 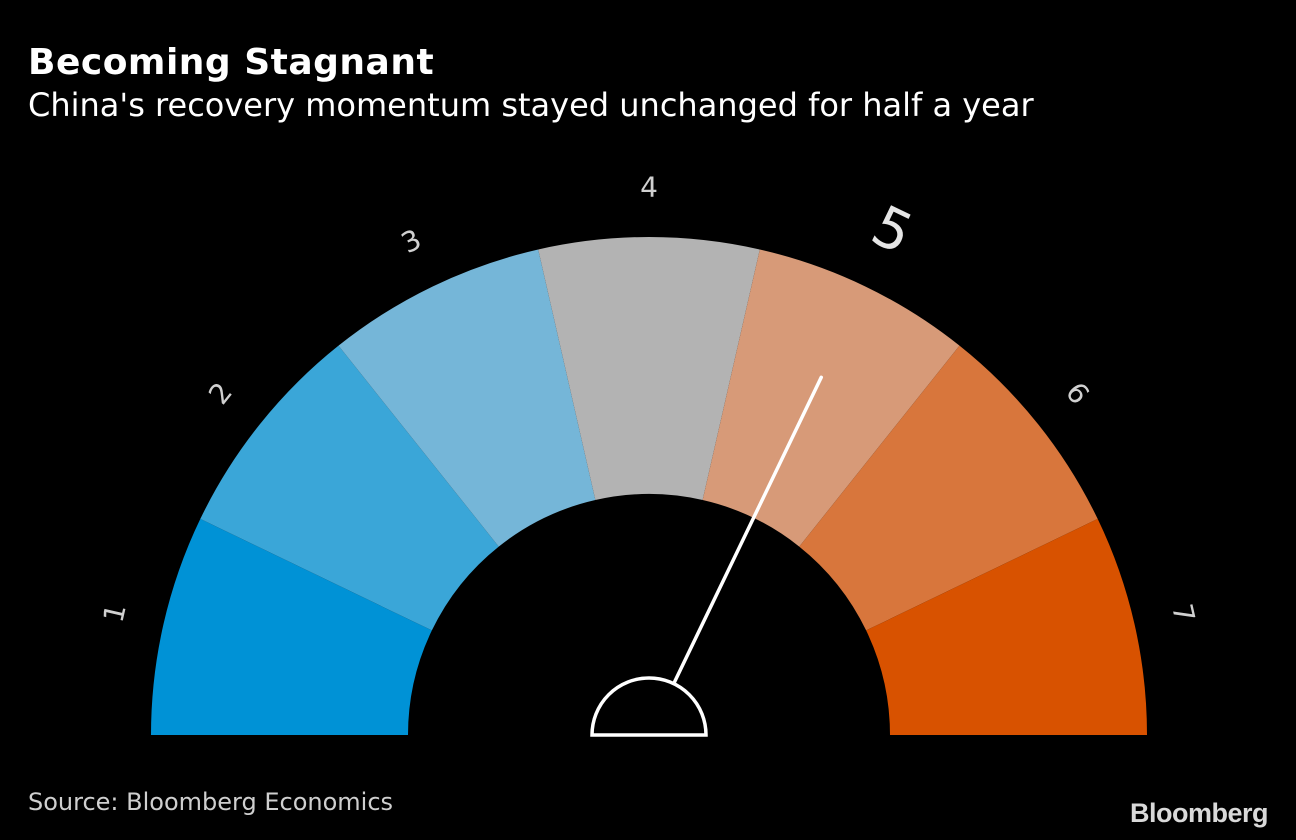 What do you see at coordinates (115, 613) in the screenshot?
I see `gauge-label-1: 1` at bounding box center [115, 613].